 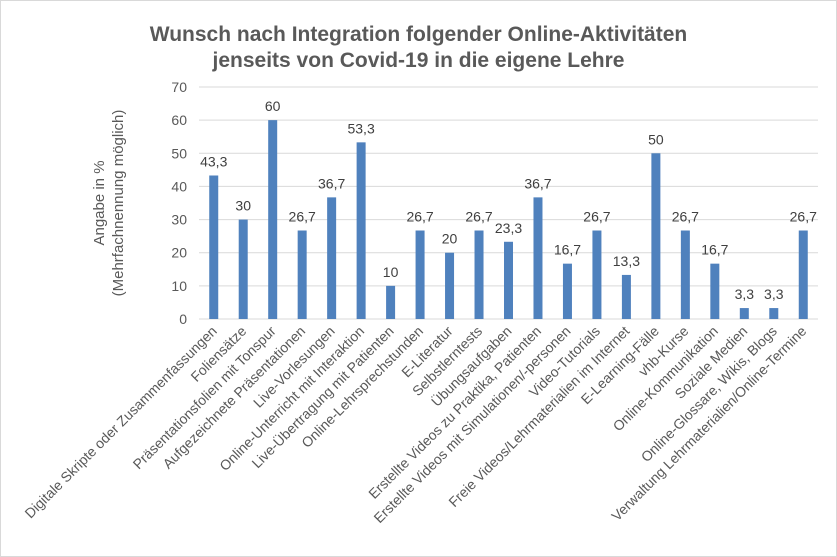 What do you see at coordinates (179, 120) in the screenshot?
I see `y-tick-label: 60` at bounding box center [179, 120].